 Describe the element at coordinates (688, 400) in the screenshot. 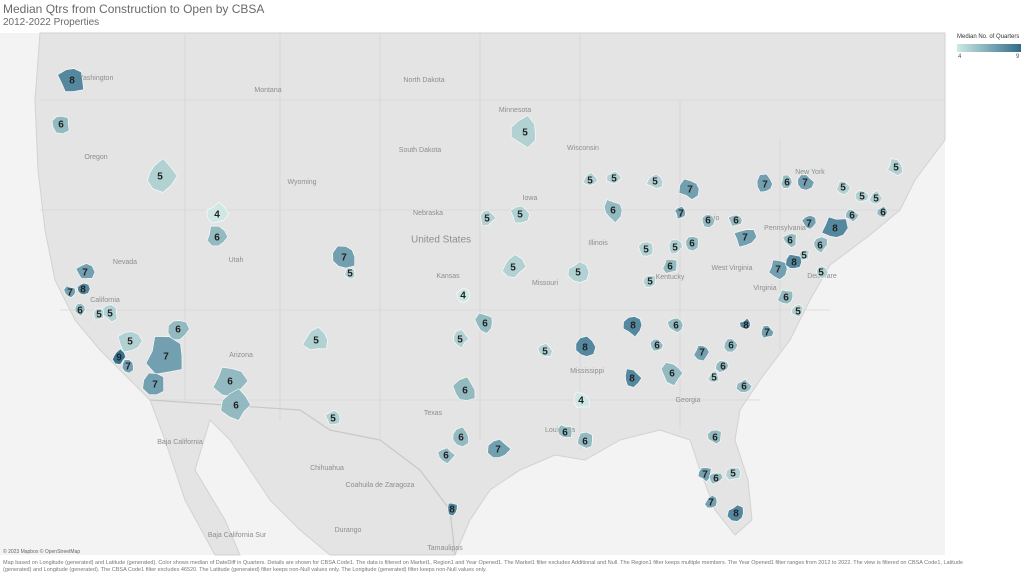

I see `map-label: Georgia` at that location.